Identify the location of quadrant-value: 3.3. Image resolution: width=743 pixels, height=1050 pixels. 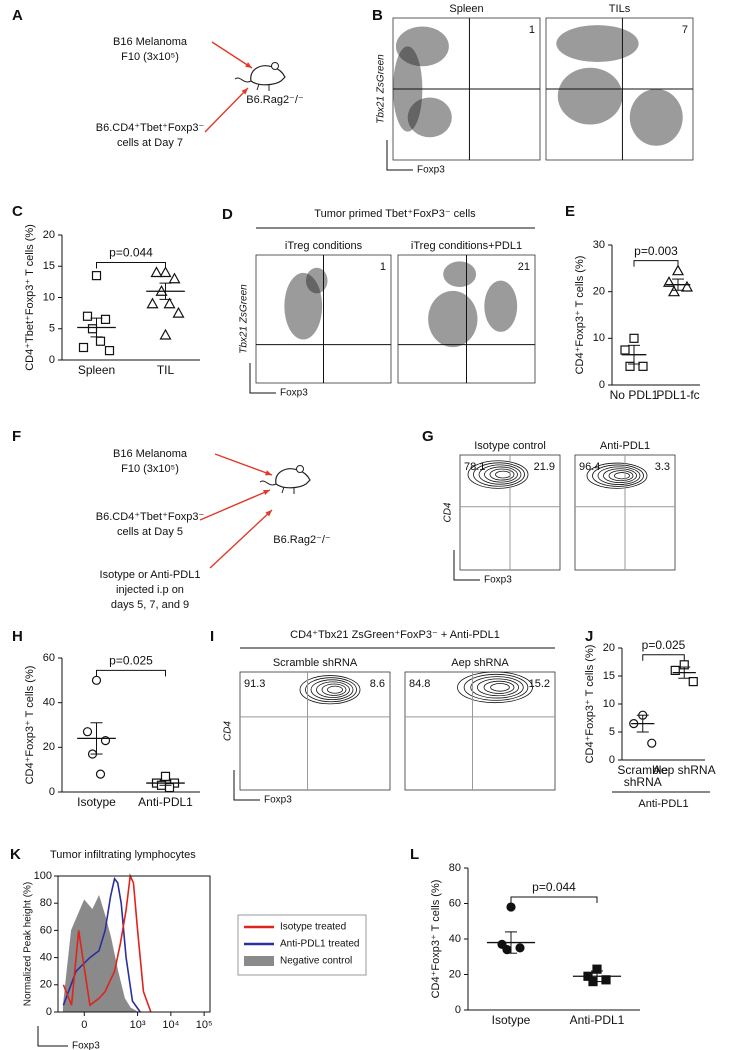
(662, 467).